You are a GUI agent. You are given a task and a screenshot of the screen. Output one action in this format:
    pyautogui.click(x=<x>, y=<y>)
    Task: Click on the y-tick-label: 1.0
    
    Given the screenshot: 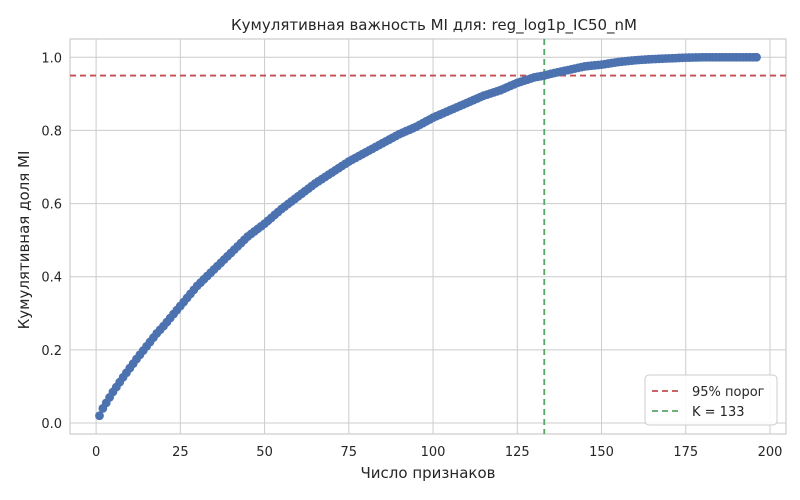 What is the action you would take?
    pyautogui.click(x=51, y=58)
    